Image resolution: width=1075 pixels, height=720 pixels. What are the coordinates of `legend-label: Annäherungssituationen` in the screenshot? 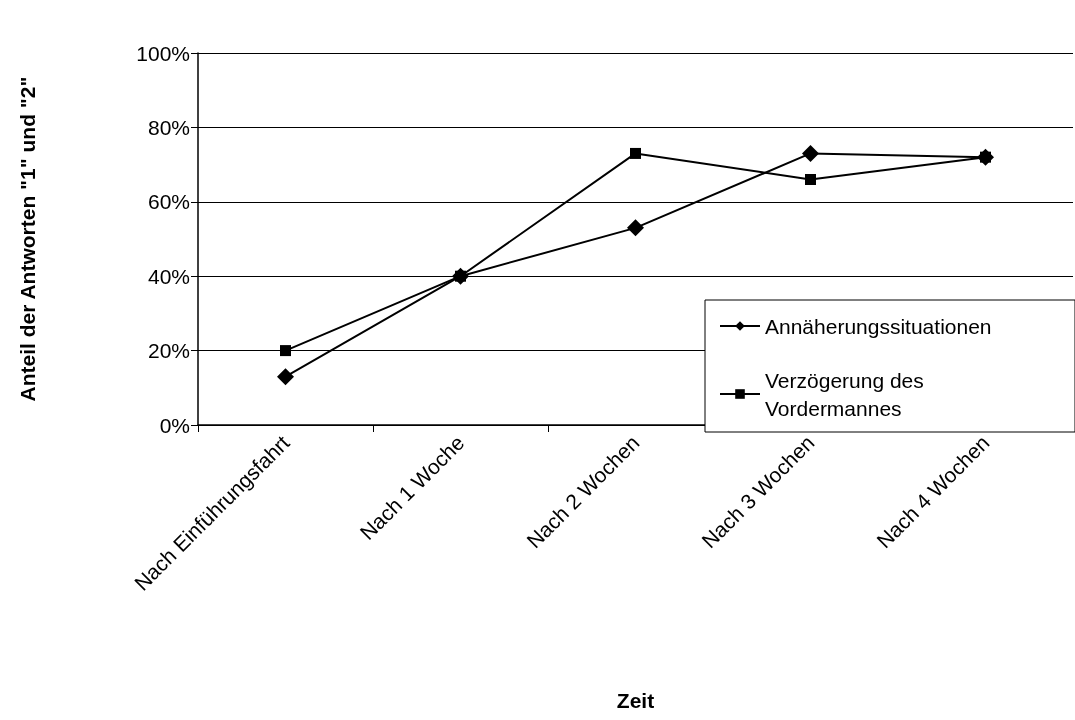 It's located at (878, 326).